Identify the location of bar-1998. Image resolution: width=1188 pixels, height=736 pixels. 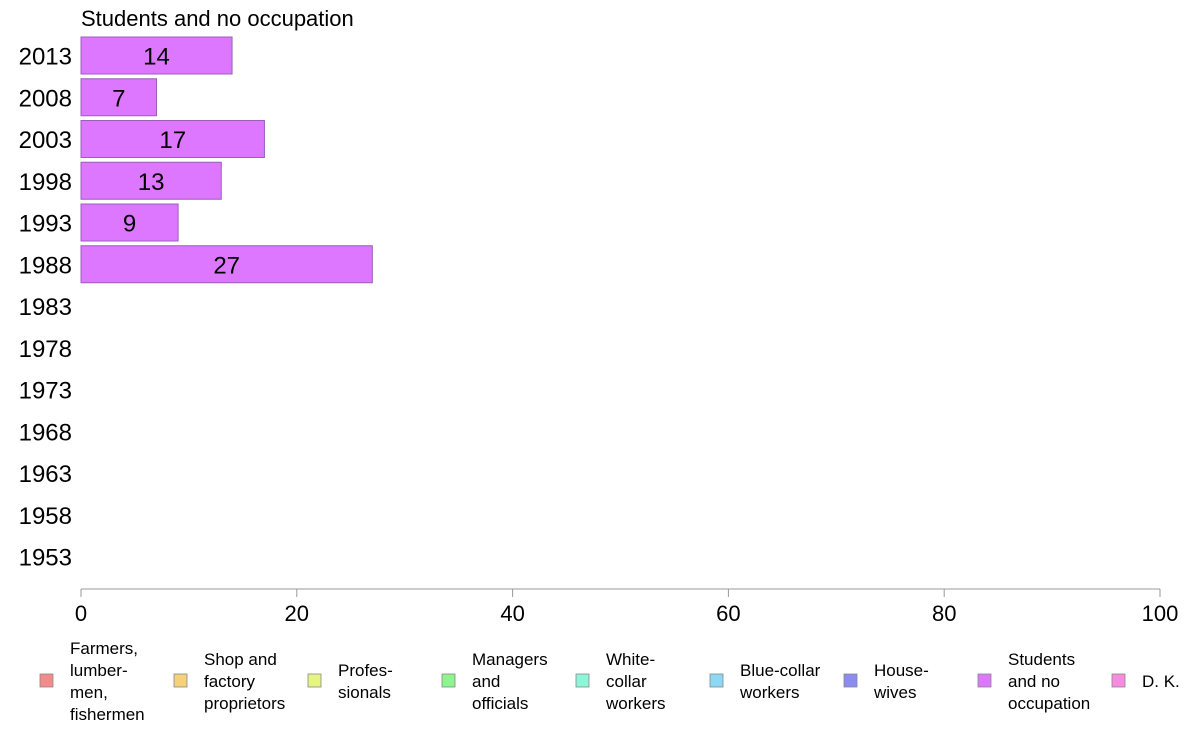
(151, 180).